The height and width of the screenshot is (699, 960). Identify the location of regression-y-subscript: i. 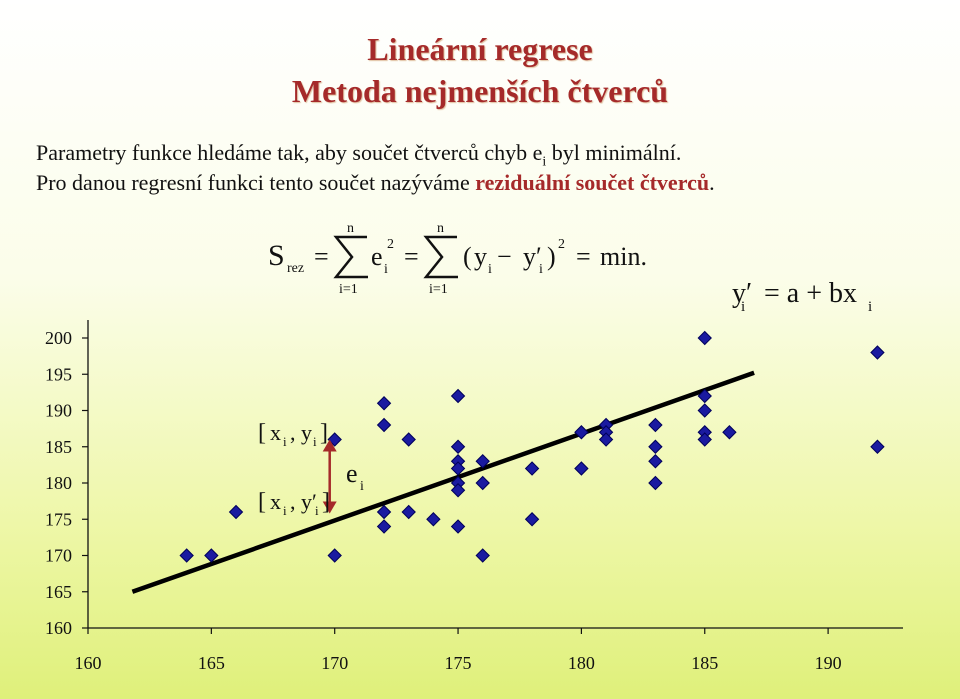
(743, 307).